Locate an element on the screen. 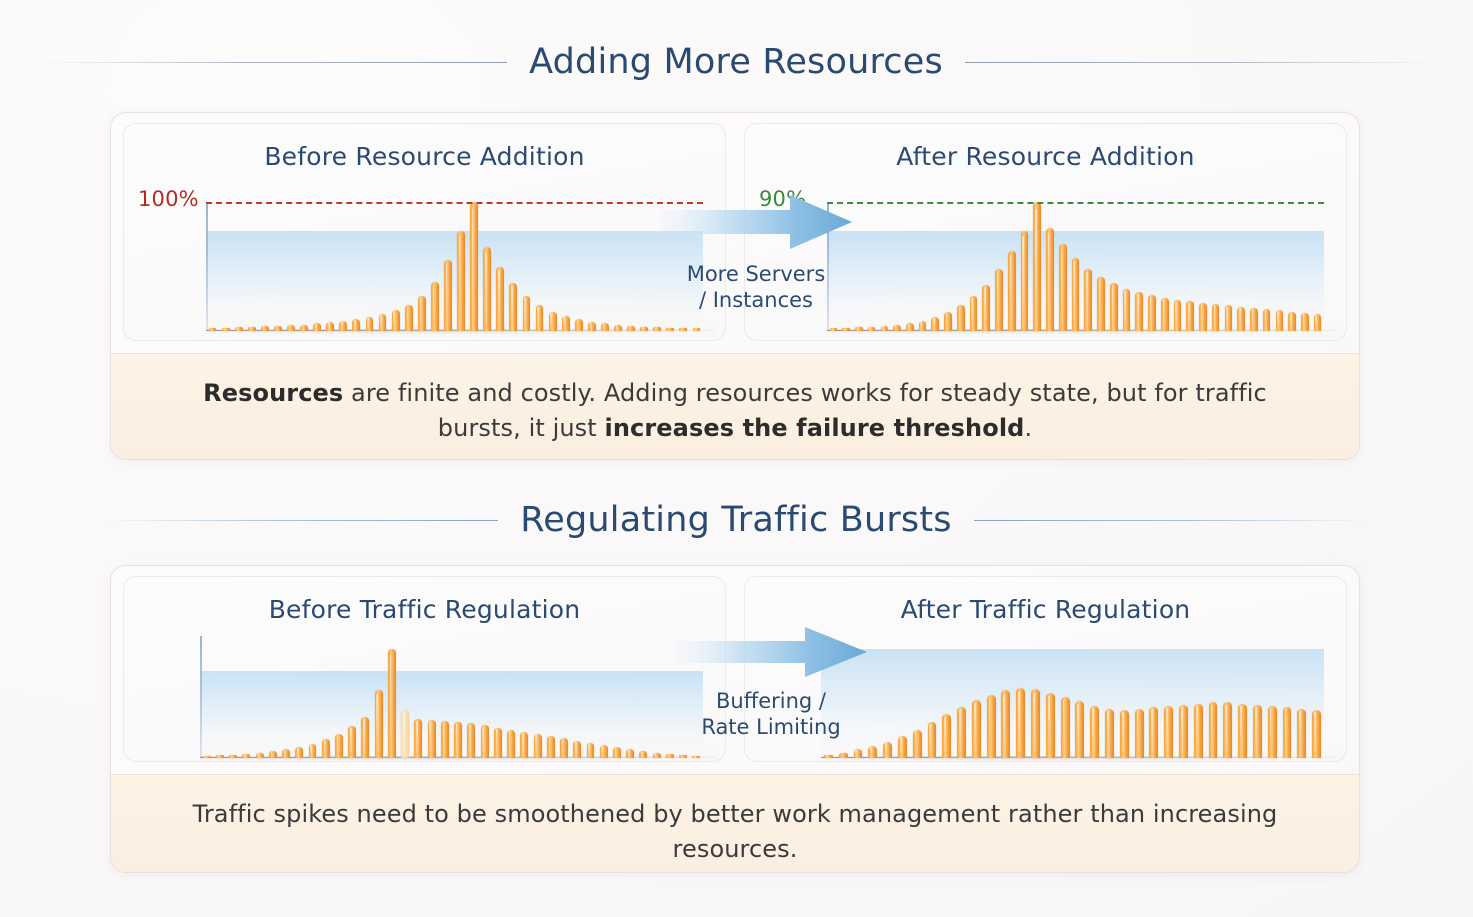 The width and height of the screenshot is (1473, 917). threshold-label-100: 100% is located at coordinates (168, 199).